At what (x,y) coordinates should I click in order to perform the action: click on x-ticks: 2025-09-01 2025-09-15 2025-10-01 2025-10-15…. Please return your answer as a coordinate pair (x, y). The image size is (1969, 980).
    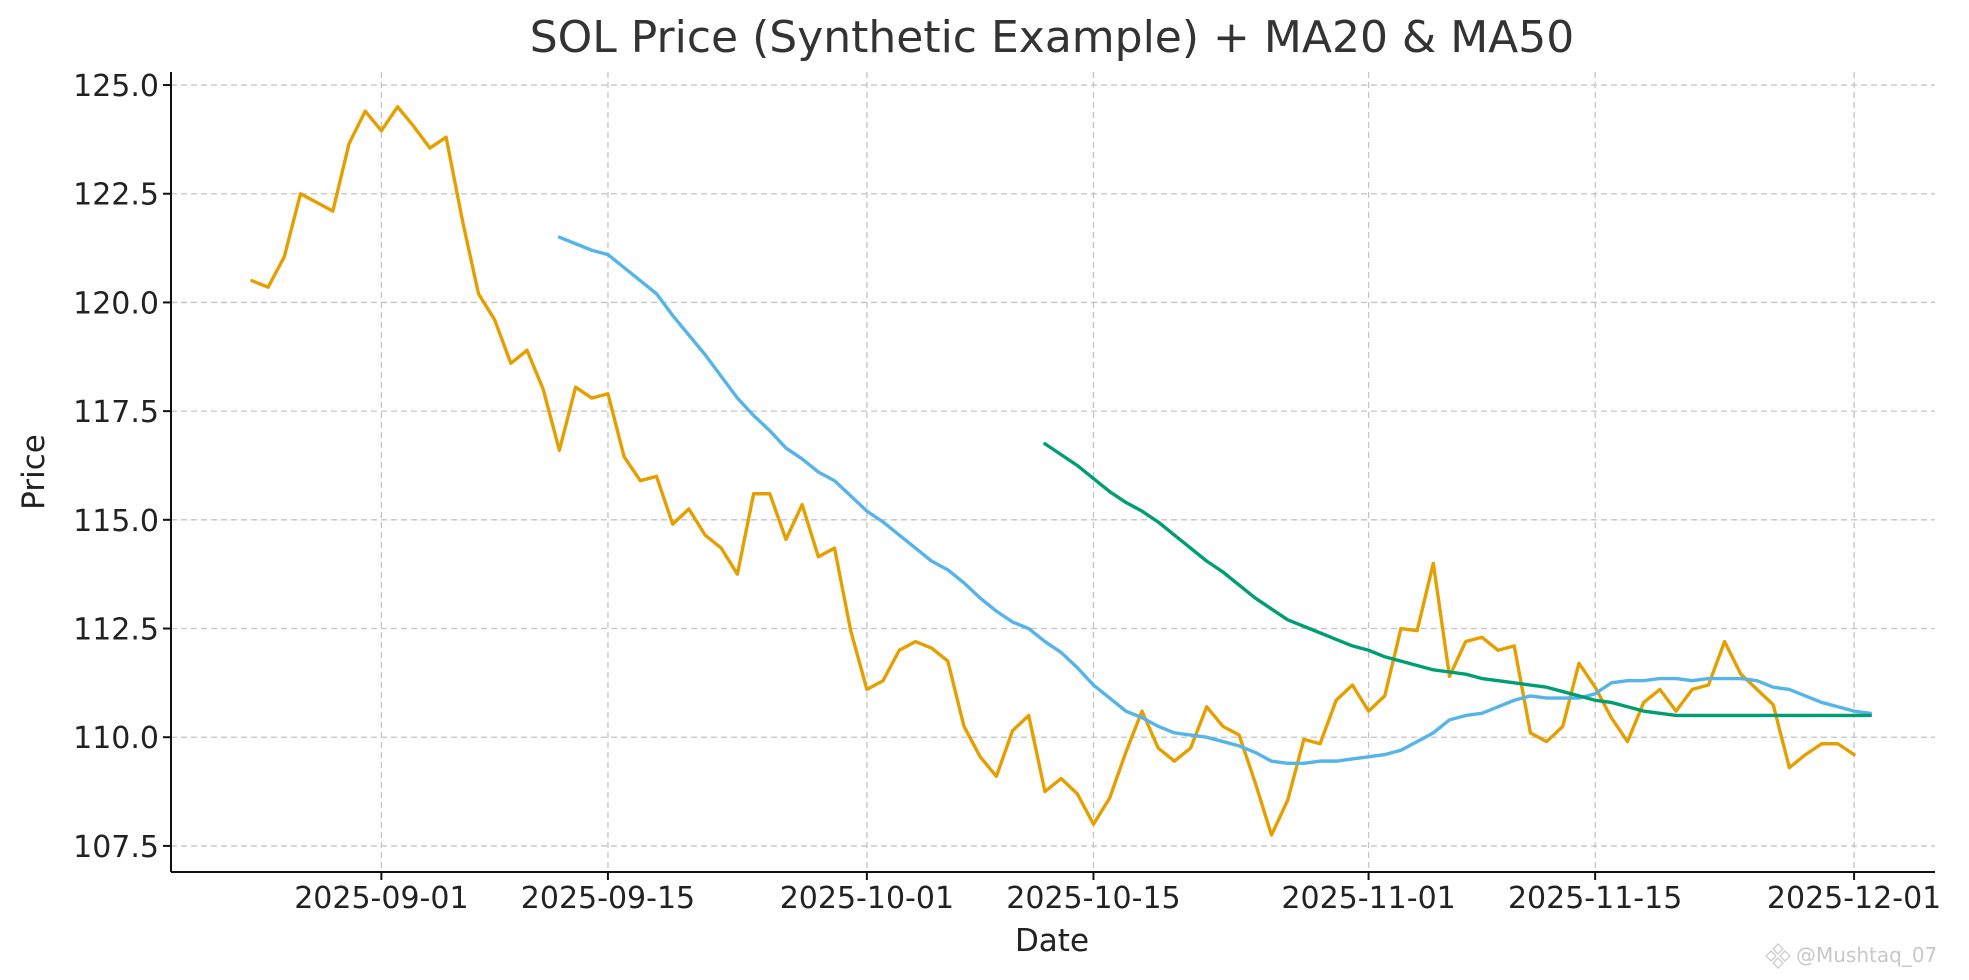
    Looking at the image, I should click on (1117, 894).